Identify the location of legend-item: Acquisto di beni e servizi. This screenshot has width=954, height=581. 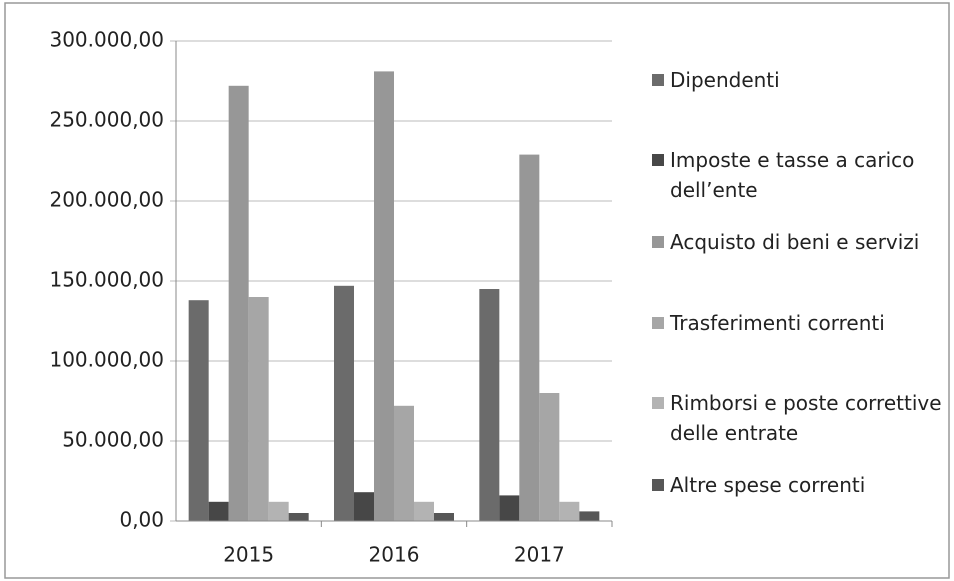
(799, 242).